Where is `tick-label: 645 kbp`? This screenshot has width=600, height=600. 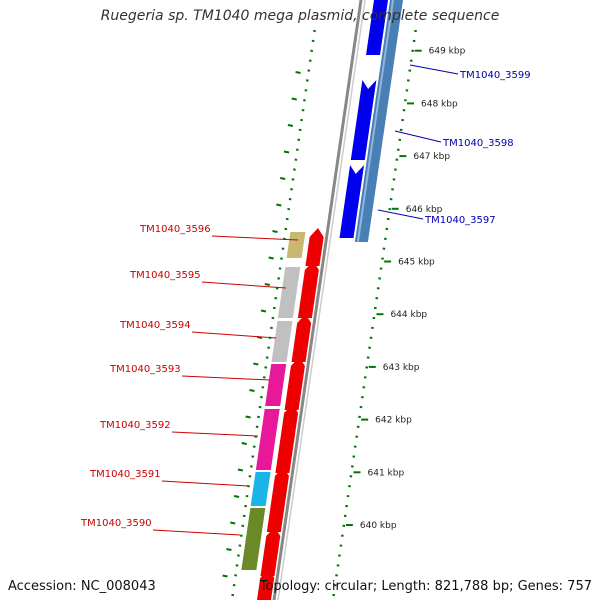
tick-label: 645 kbp is located at coordinates (416, 263).